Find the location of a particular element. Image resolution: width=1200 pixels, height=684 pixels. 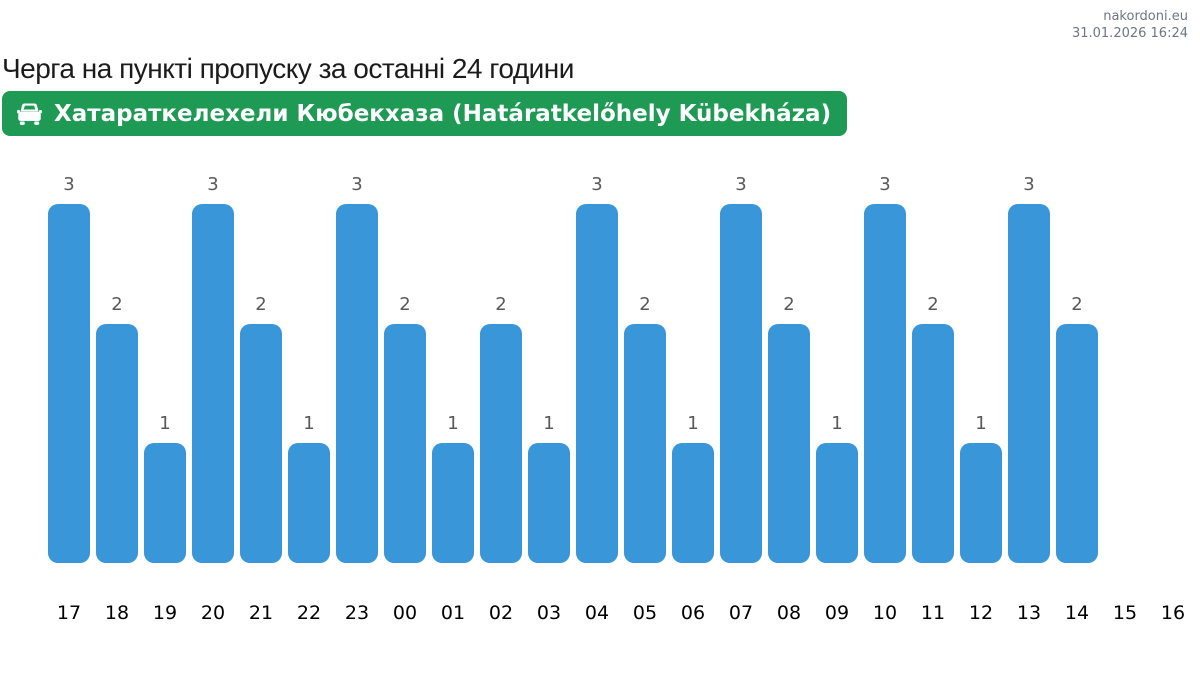

x-axis-label: 15 is located at coordinates (1125, 613).